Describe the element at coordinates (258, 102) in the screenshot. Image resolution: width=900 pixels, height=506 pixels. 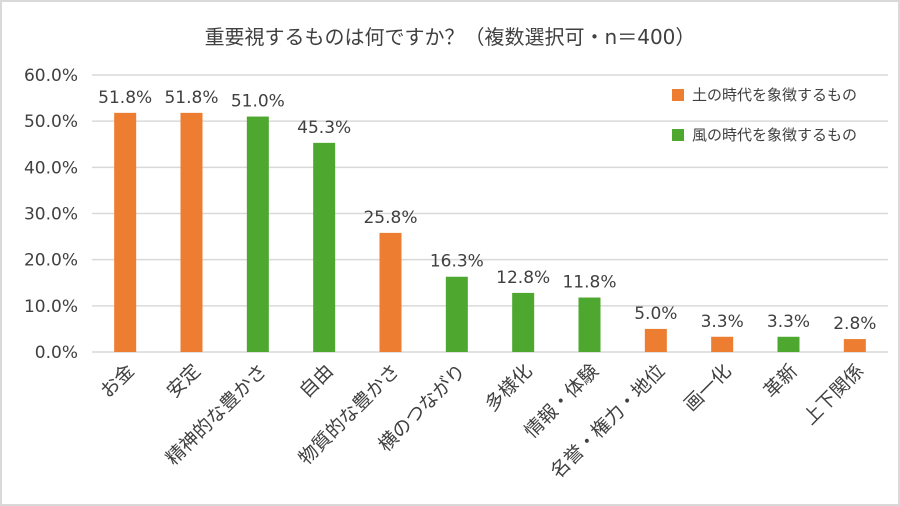
I see `data-label: 51.0%` at that location.